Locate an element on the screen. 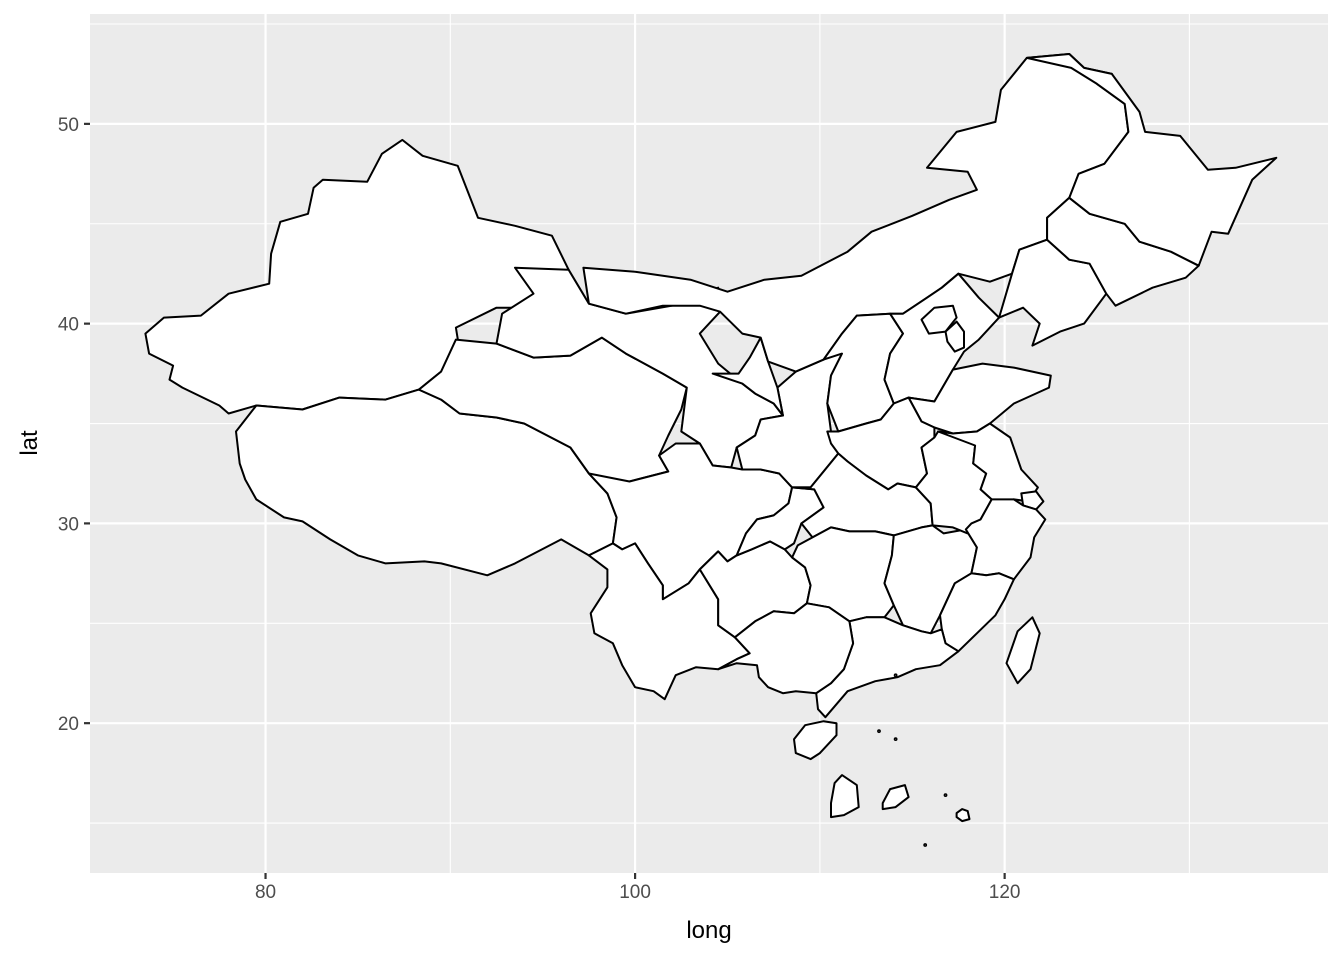  region-island-c is located at coordinates (963, 815).